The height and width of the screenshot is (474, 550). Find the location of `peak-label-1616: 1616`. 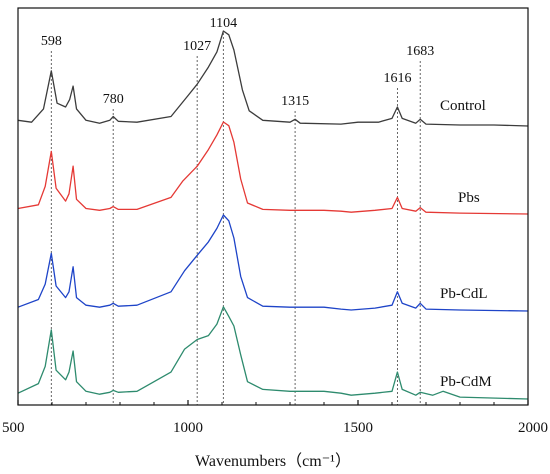

peak-label-1616: 1616 is located at coordinates (397, 78).